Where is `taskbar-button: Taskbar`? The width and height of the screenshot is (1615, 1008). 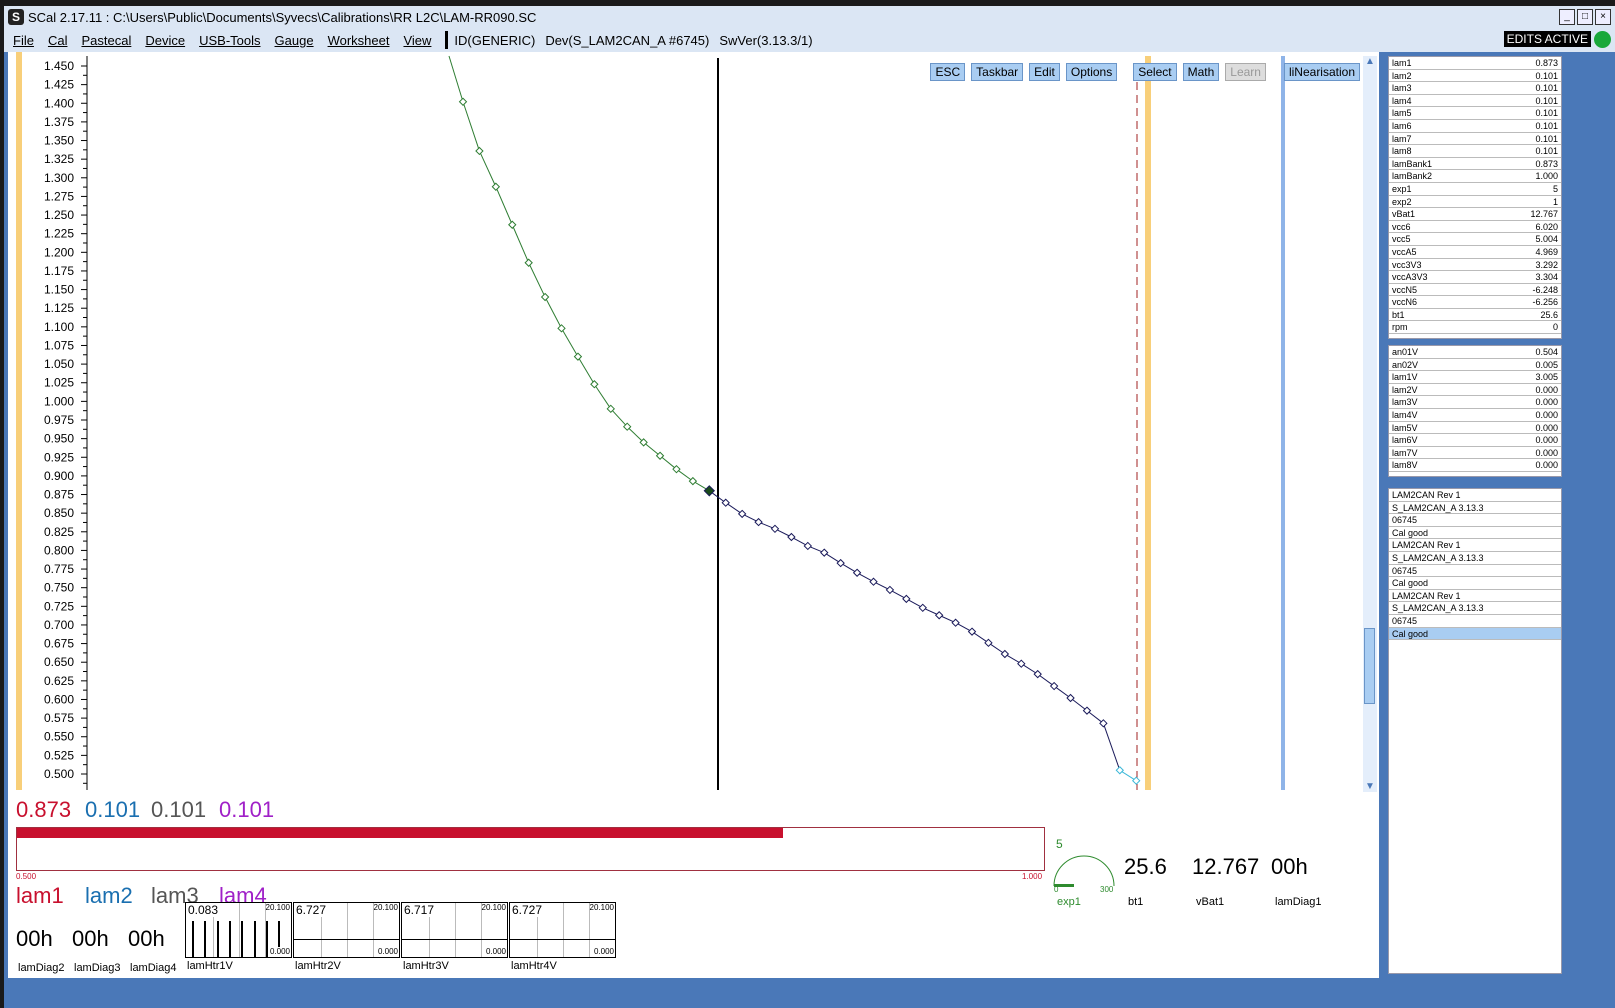 taskbar-button: Taskbar is located at coordinates (997, 72).